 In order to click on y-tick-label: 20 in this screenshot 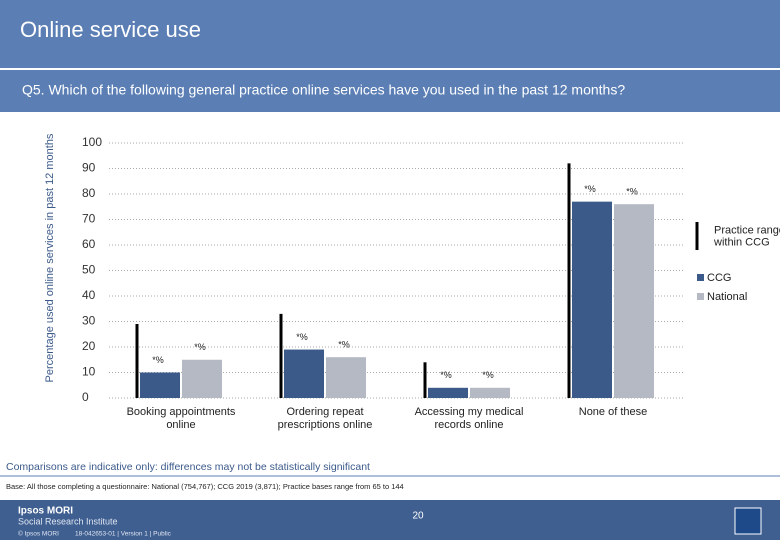, I will do `click(89, 346)`.